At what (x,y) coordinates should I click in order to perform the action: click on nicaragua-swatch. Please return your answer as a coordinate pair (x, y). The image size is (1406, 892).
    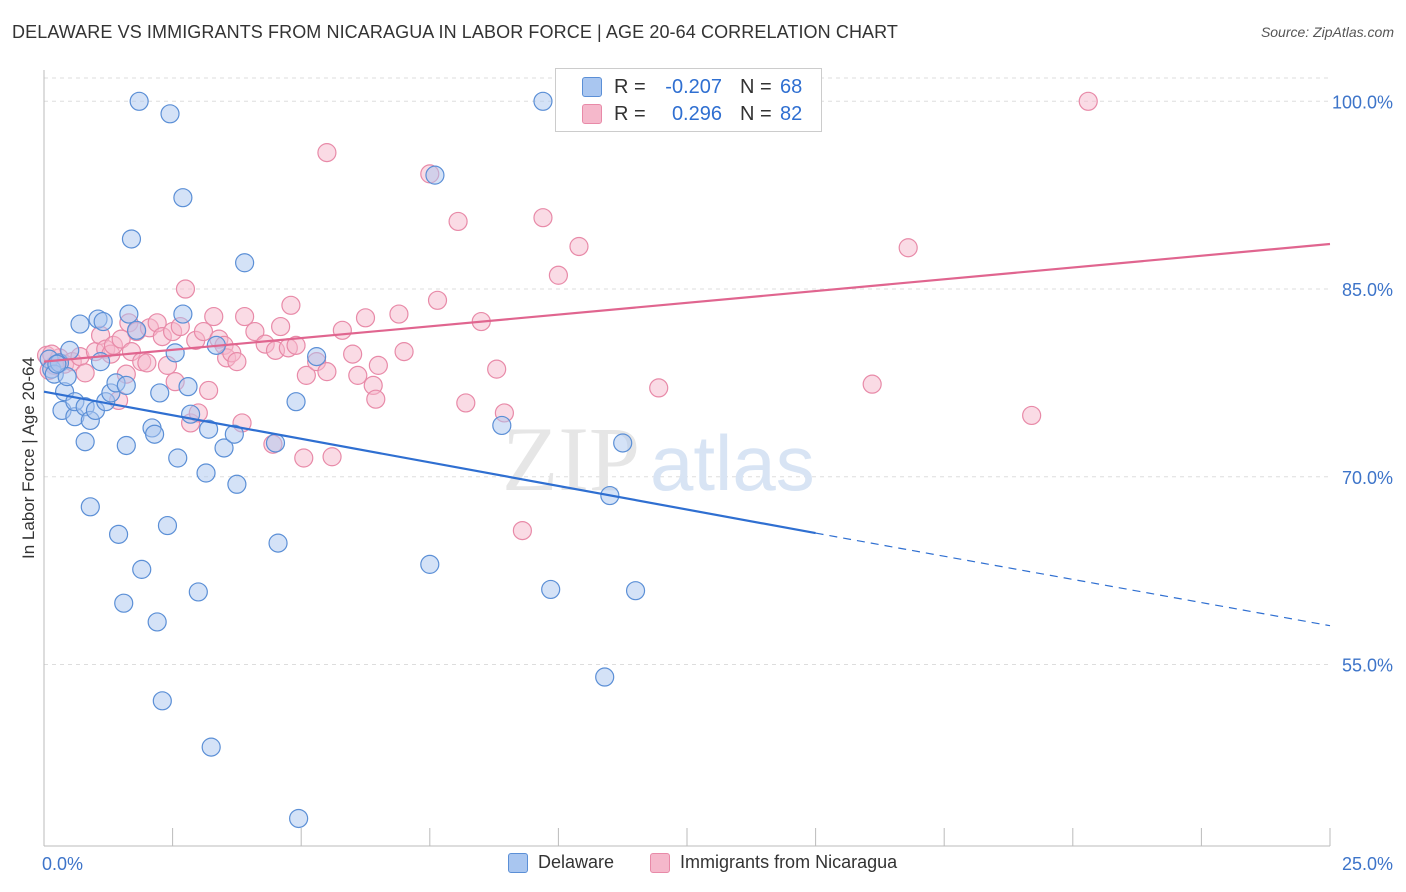
    Looking at the image, I should click on (592, 114).